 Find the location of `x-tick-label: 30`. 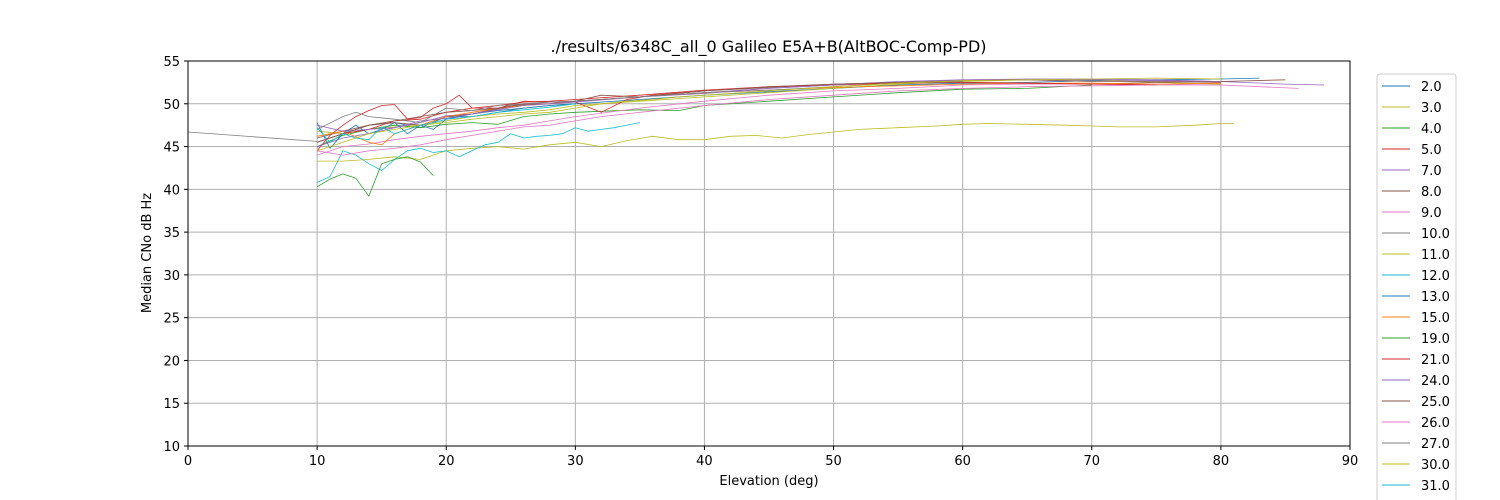

x-tick-label: 30 is located at coordinates (575, 461).